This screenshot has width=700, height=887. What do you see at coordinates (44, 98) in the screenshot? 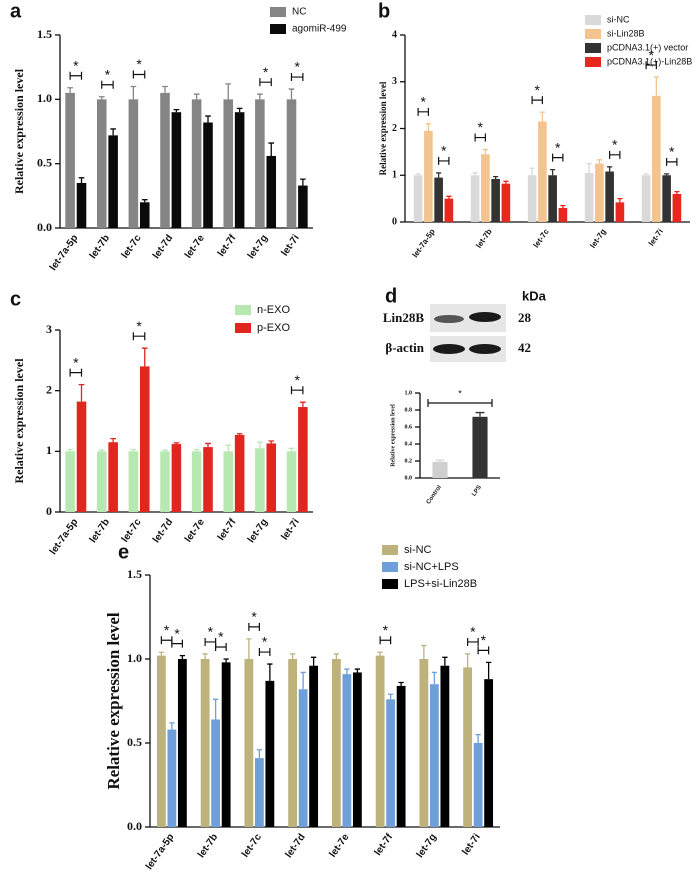
I see `y-tick-label: 1.0` at bounding box center [44, 98].